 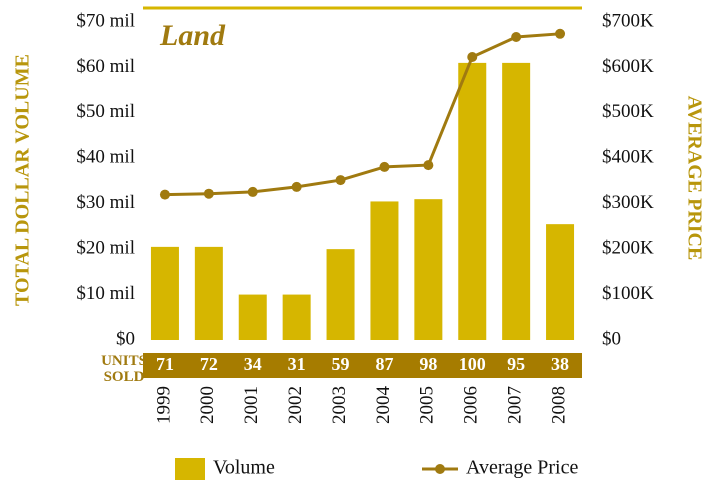 What do you see at coordinates (23, 180) in the screenshot?
I see `y-axis-label: TOTAL DOLLAR VOLUME` at bounding box center [23, 180].